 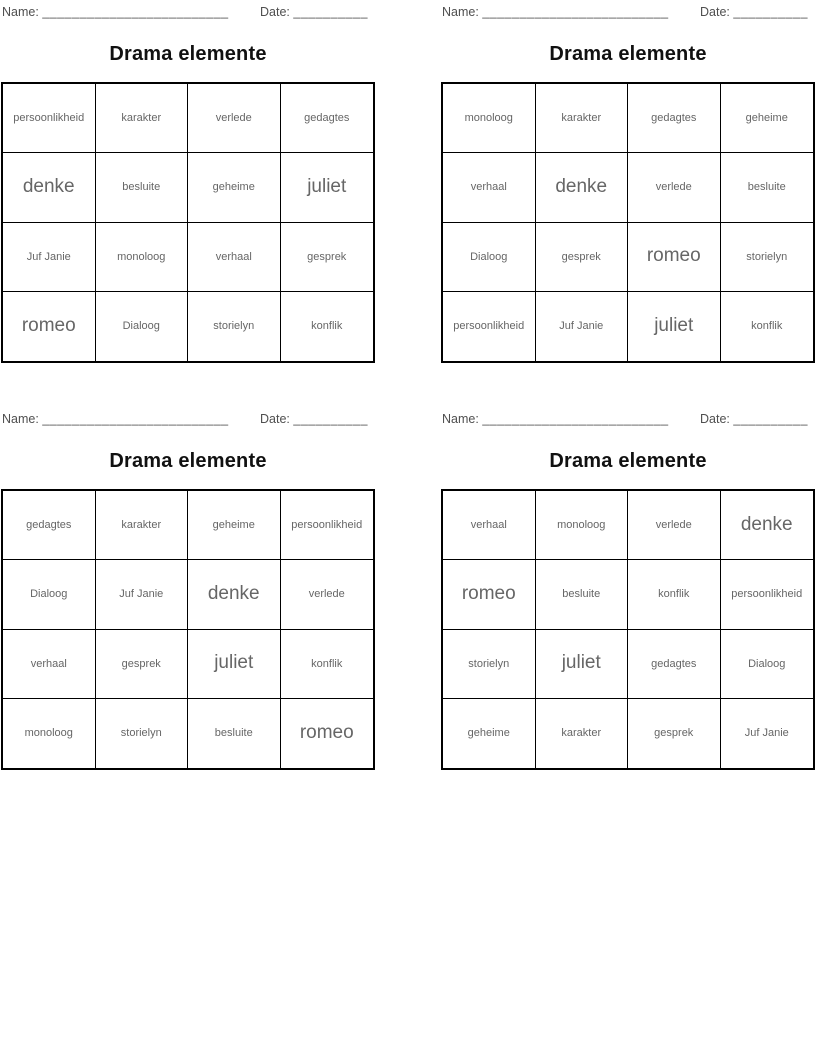 I want to click on bingo-cell: persoonlikheid, so click(x=326, y=526).